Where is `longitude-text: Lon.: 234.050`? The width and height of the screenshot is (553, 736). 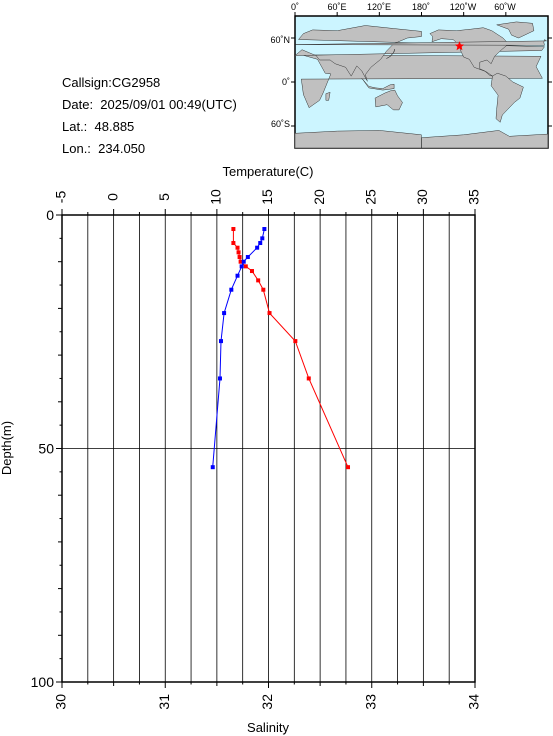
longitude-text: Lon.: 234.050 is located at coordinates (104, 148).